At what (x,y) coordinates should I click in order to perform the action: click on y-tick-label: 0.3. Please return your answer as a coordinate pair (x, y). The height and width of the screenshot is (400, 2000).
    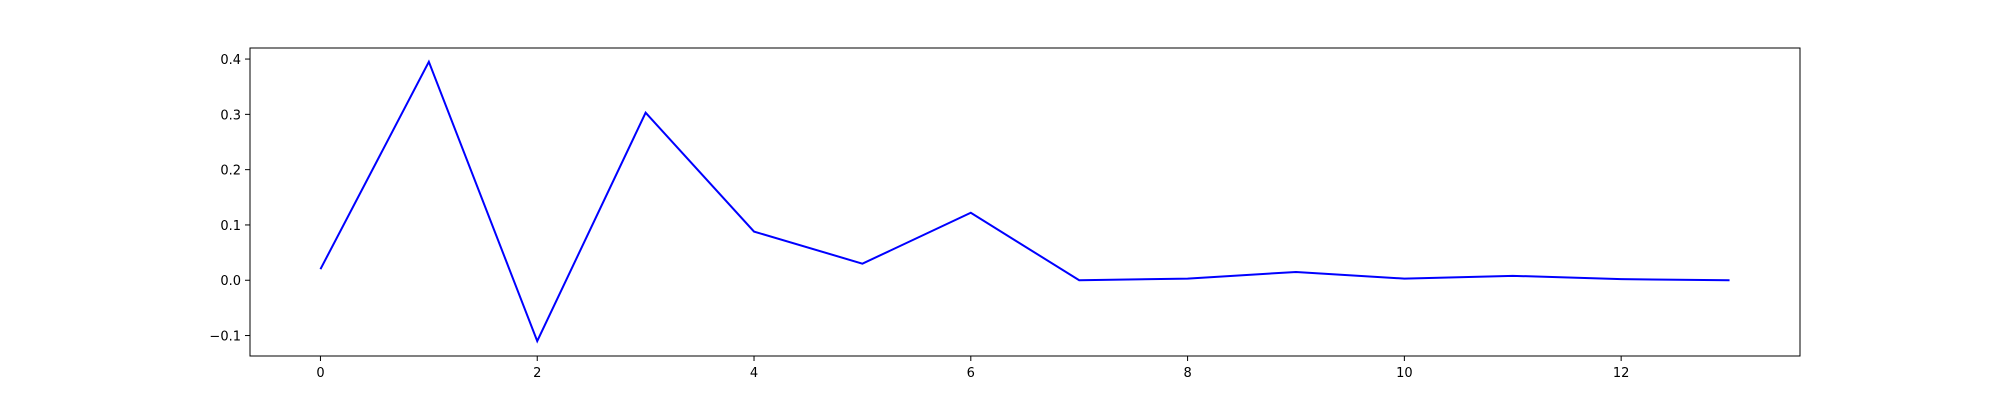
    Looking at the image, I should click on (230, 115).